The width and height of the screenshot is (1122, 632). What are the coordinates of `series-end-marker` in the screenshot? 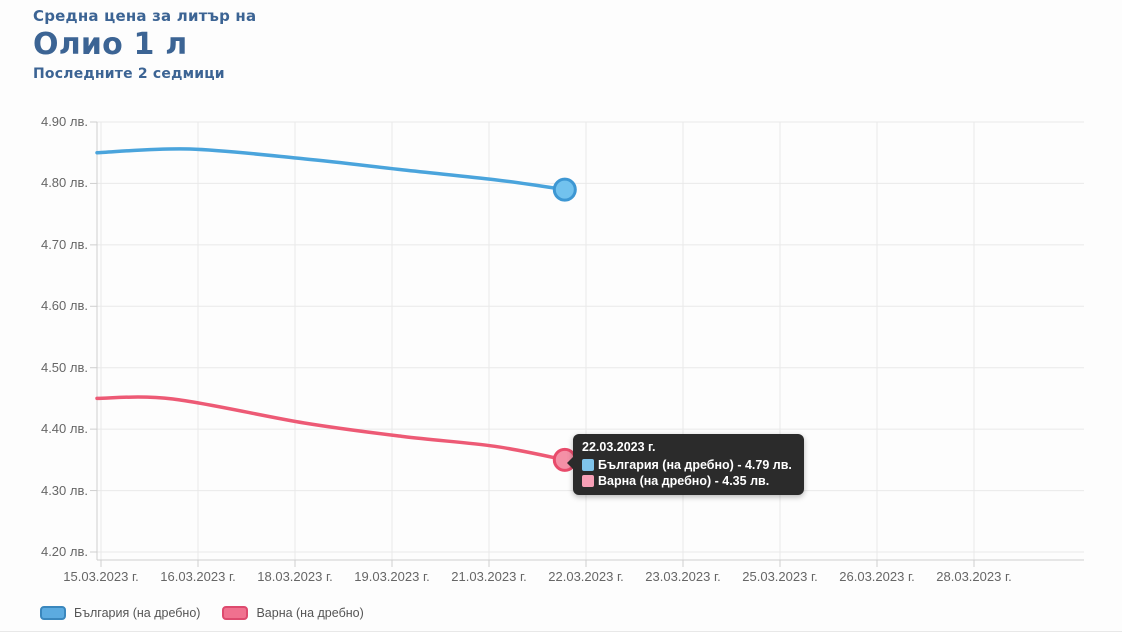 It's located at (564, 189).